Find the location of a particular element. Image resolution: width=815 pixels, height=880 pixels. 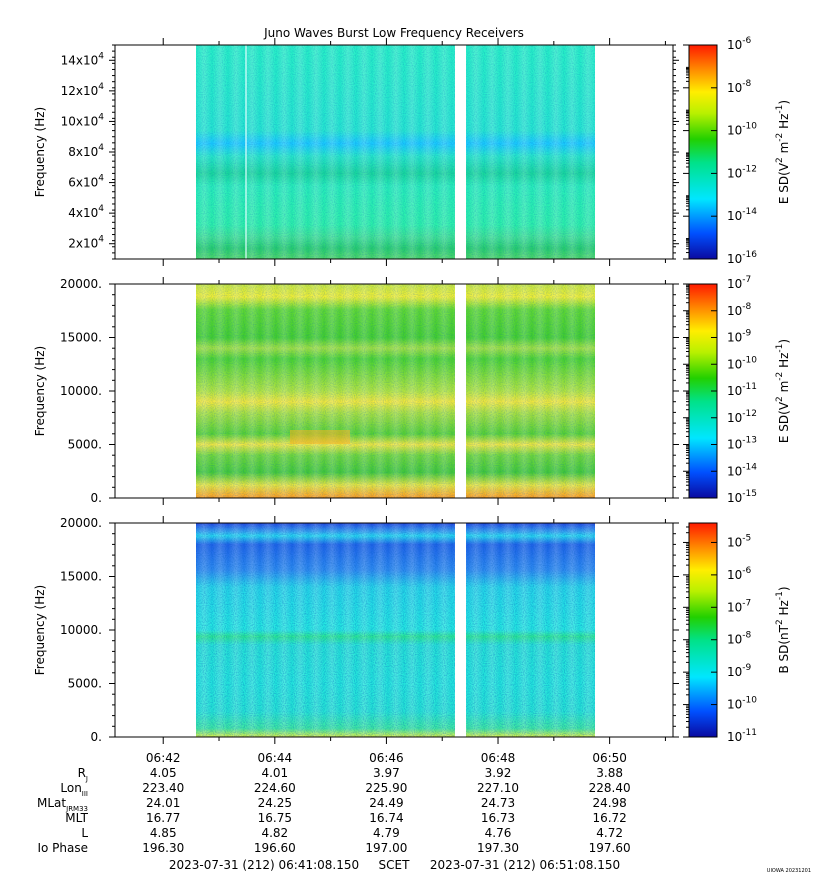

ephemeris-value: 16.77 is located at coordinates (163, 818).